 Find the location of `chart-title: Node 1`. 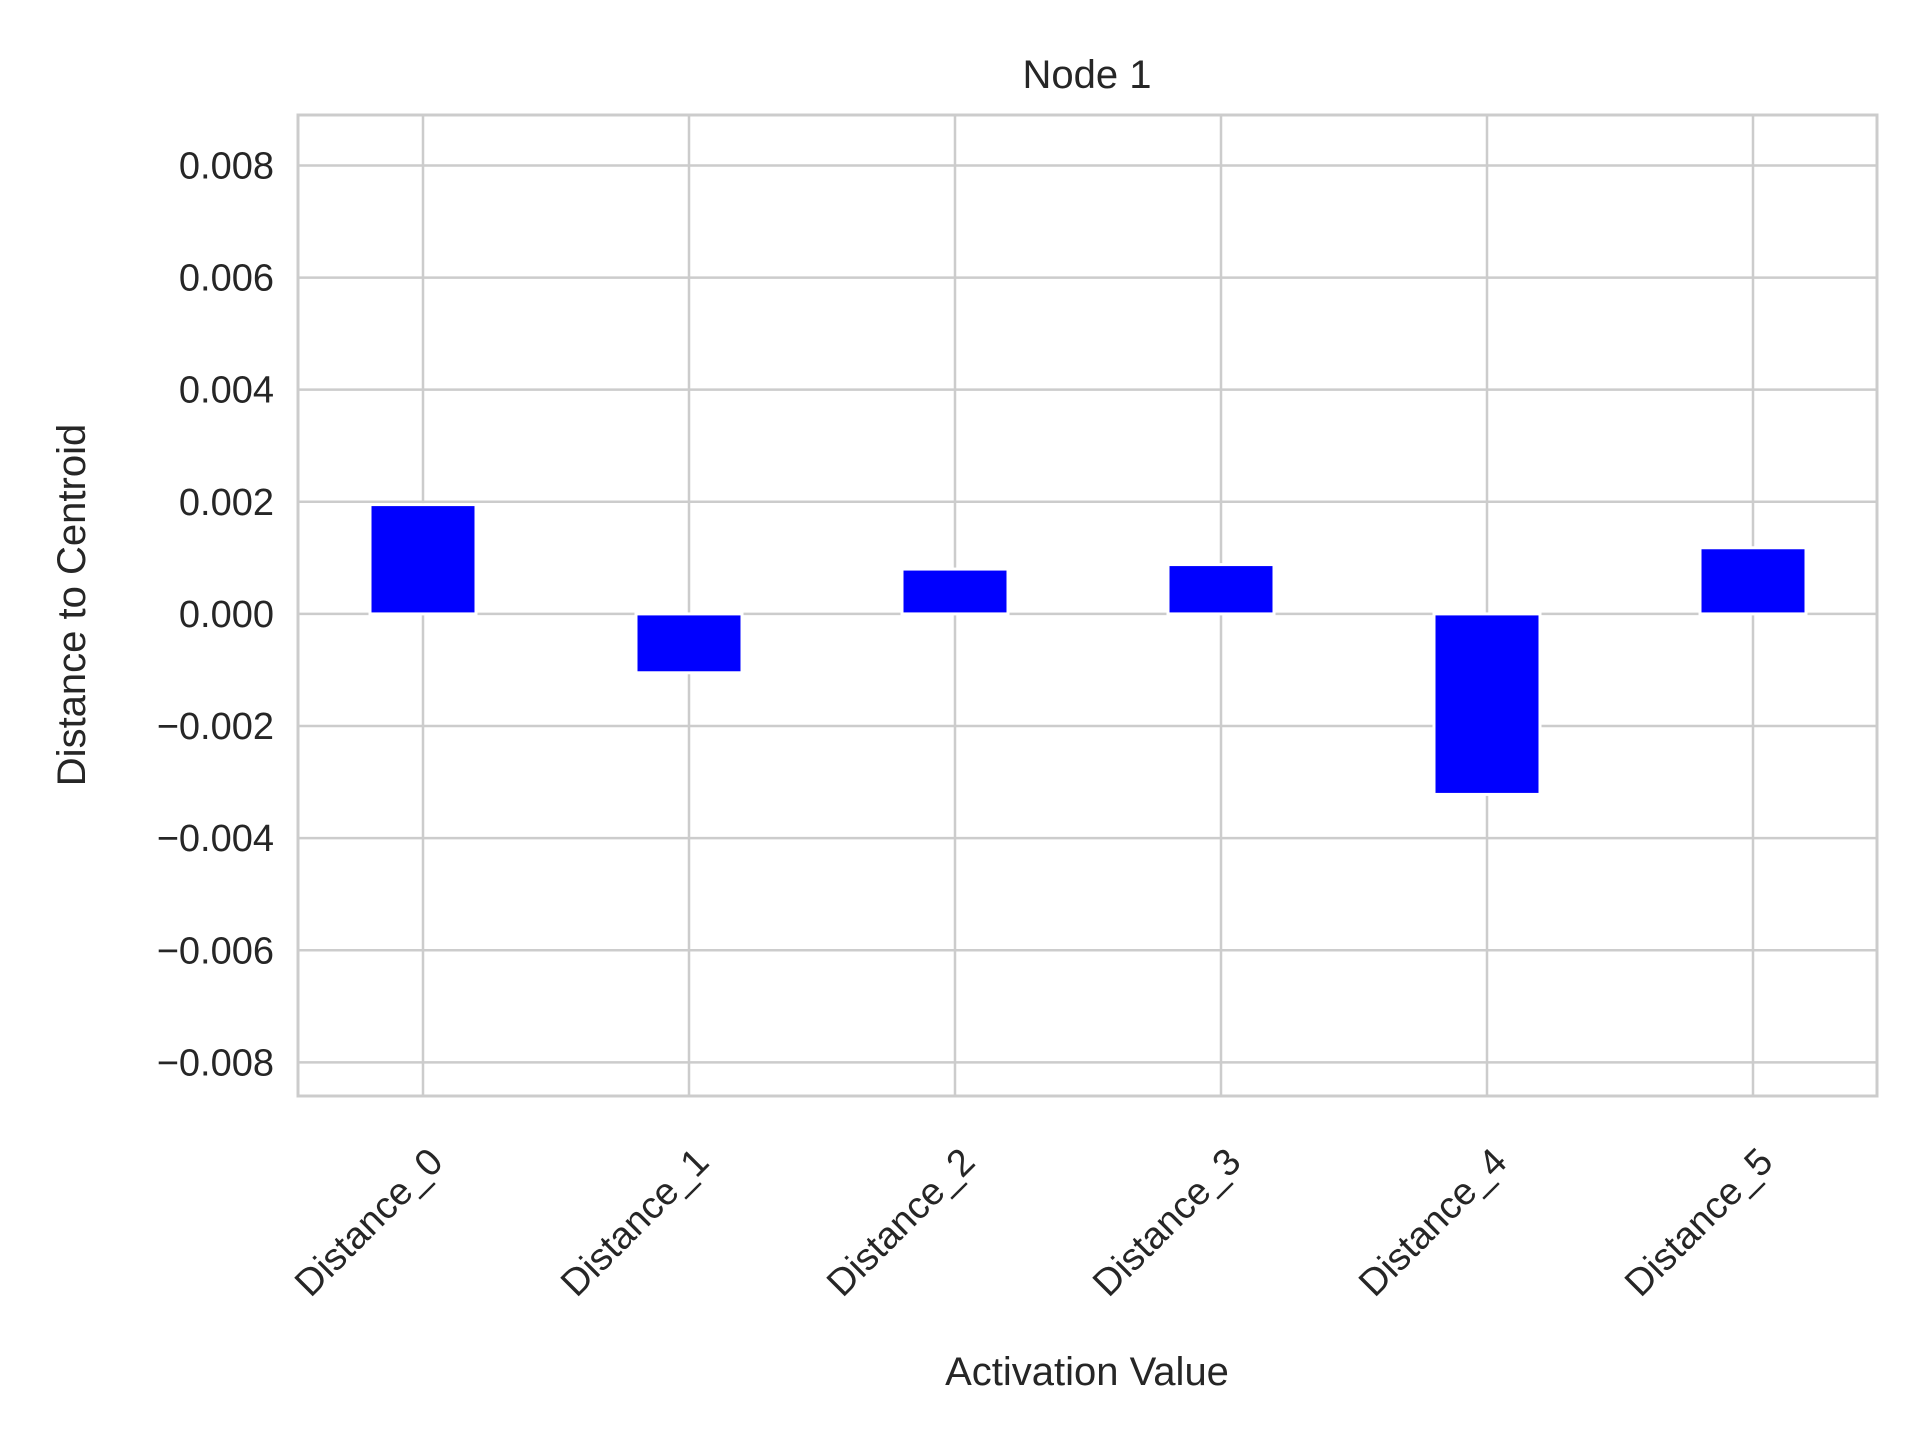

chart-title: Node 1 is located at coordinates (1087, 75).